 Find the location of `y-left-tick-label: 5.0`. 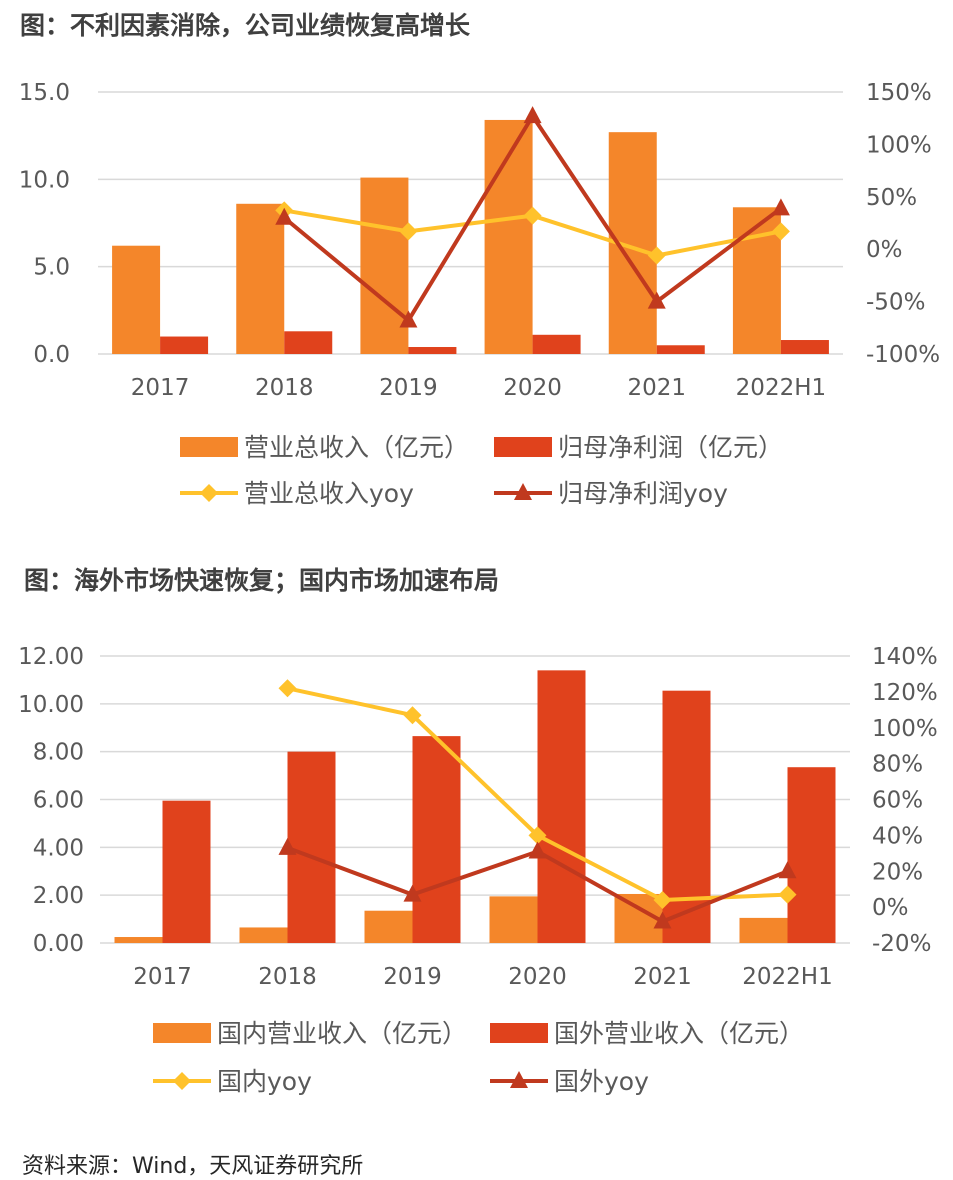

y-left-tick-label: 5.0 is located at coordinates (51, 268).